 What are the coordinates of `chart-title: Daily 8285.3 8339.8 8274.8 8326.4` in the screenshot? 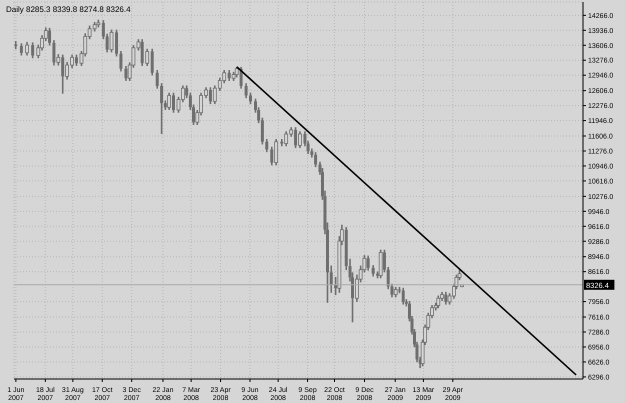 It's located at (68, 9).